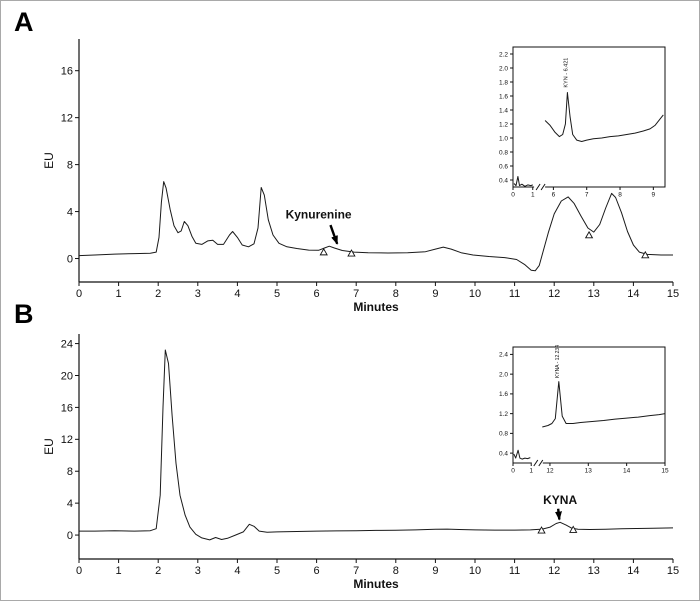  Describe the element at coordinates (589, 471) in the screenshot. I see `panel-b-inset-x-tick-label: 13` at that location.